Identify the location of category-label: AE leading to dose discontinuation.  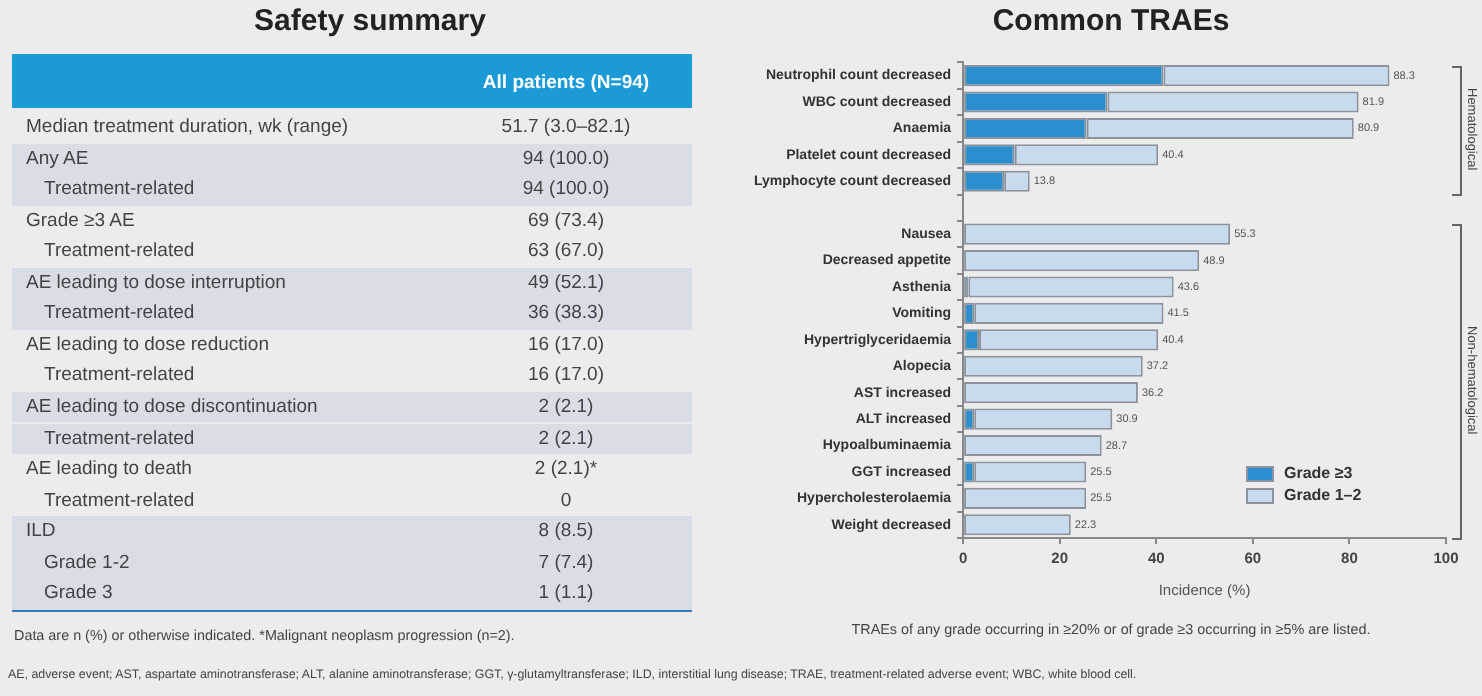
(172, 407).